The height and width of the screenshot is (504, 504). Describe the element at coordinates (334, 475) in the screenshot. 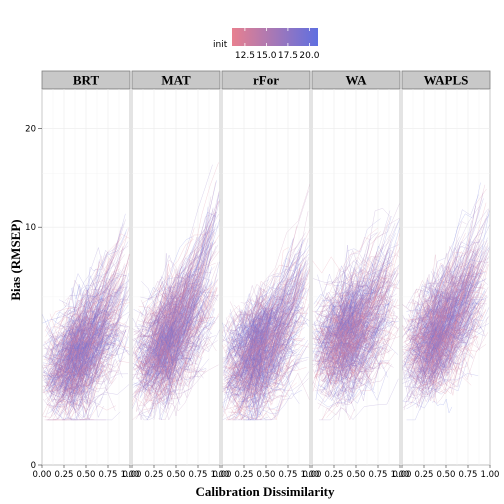

I see `x-tick-label: 0.25` at that location.